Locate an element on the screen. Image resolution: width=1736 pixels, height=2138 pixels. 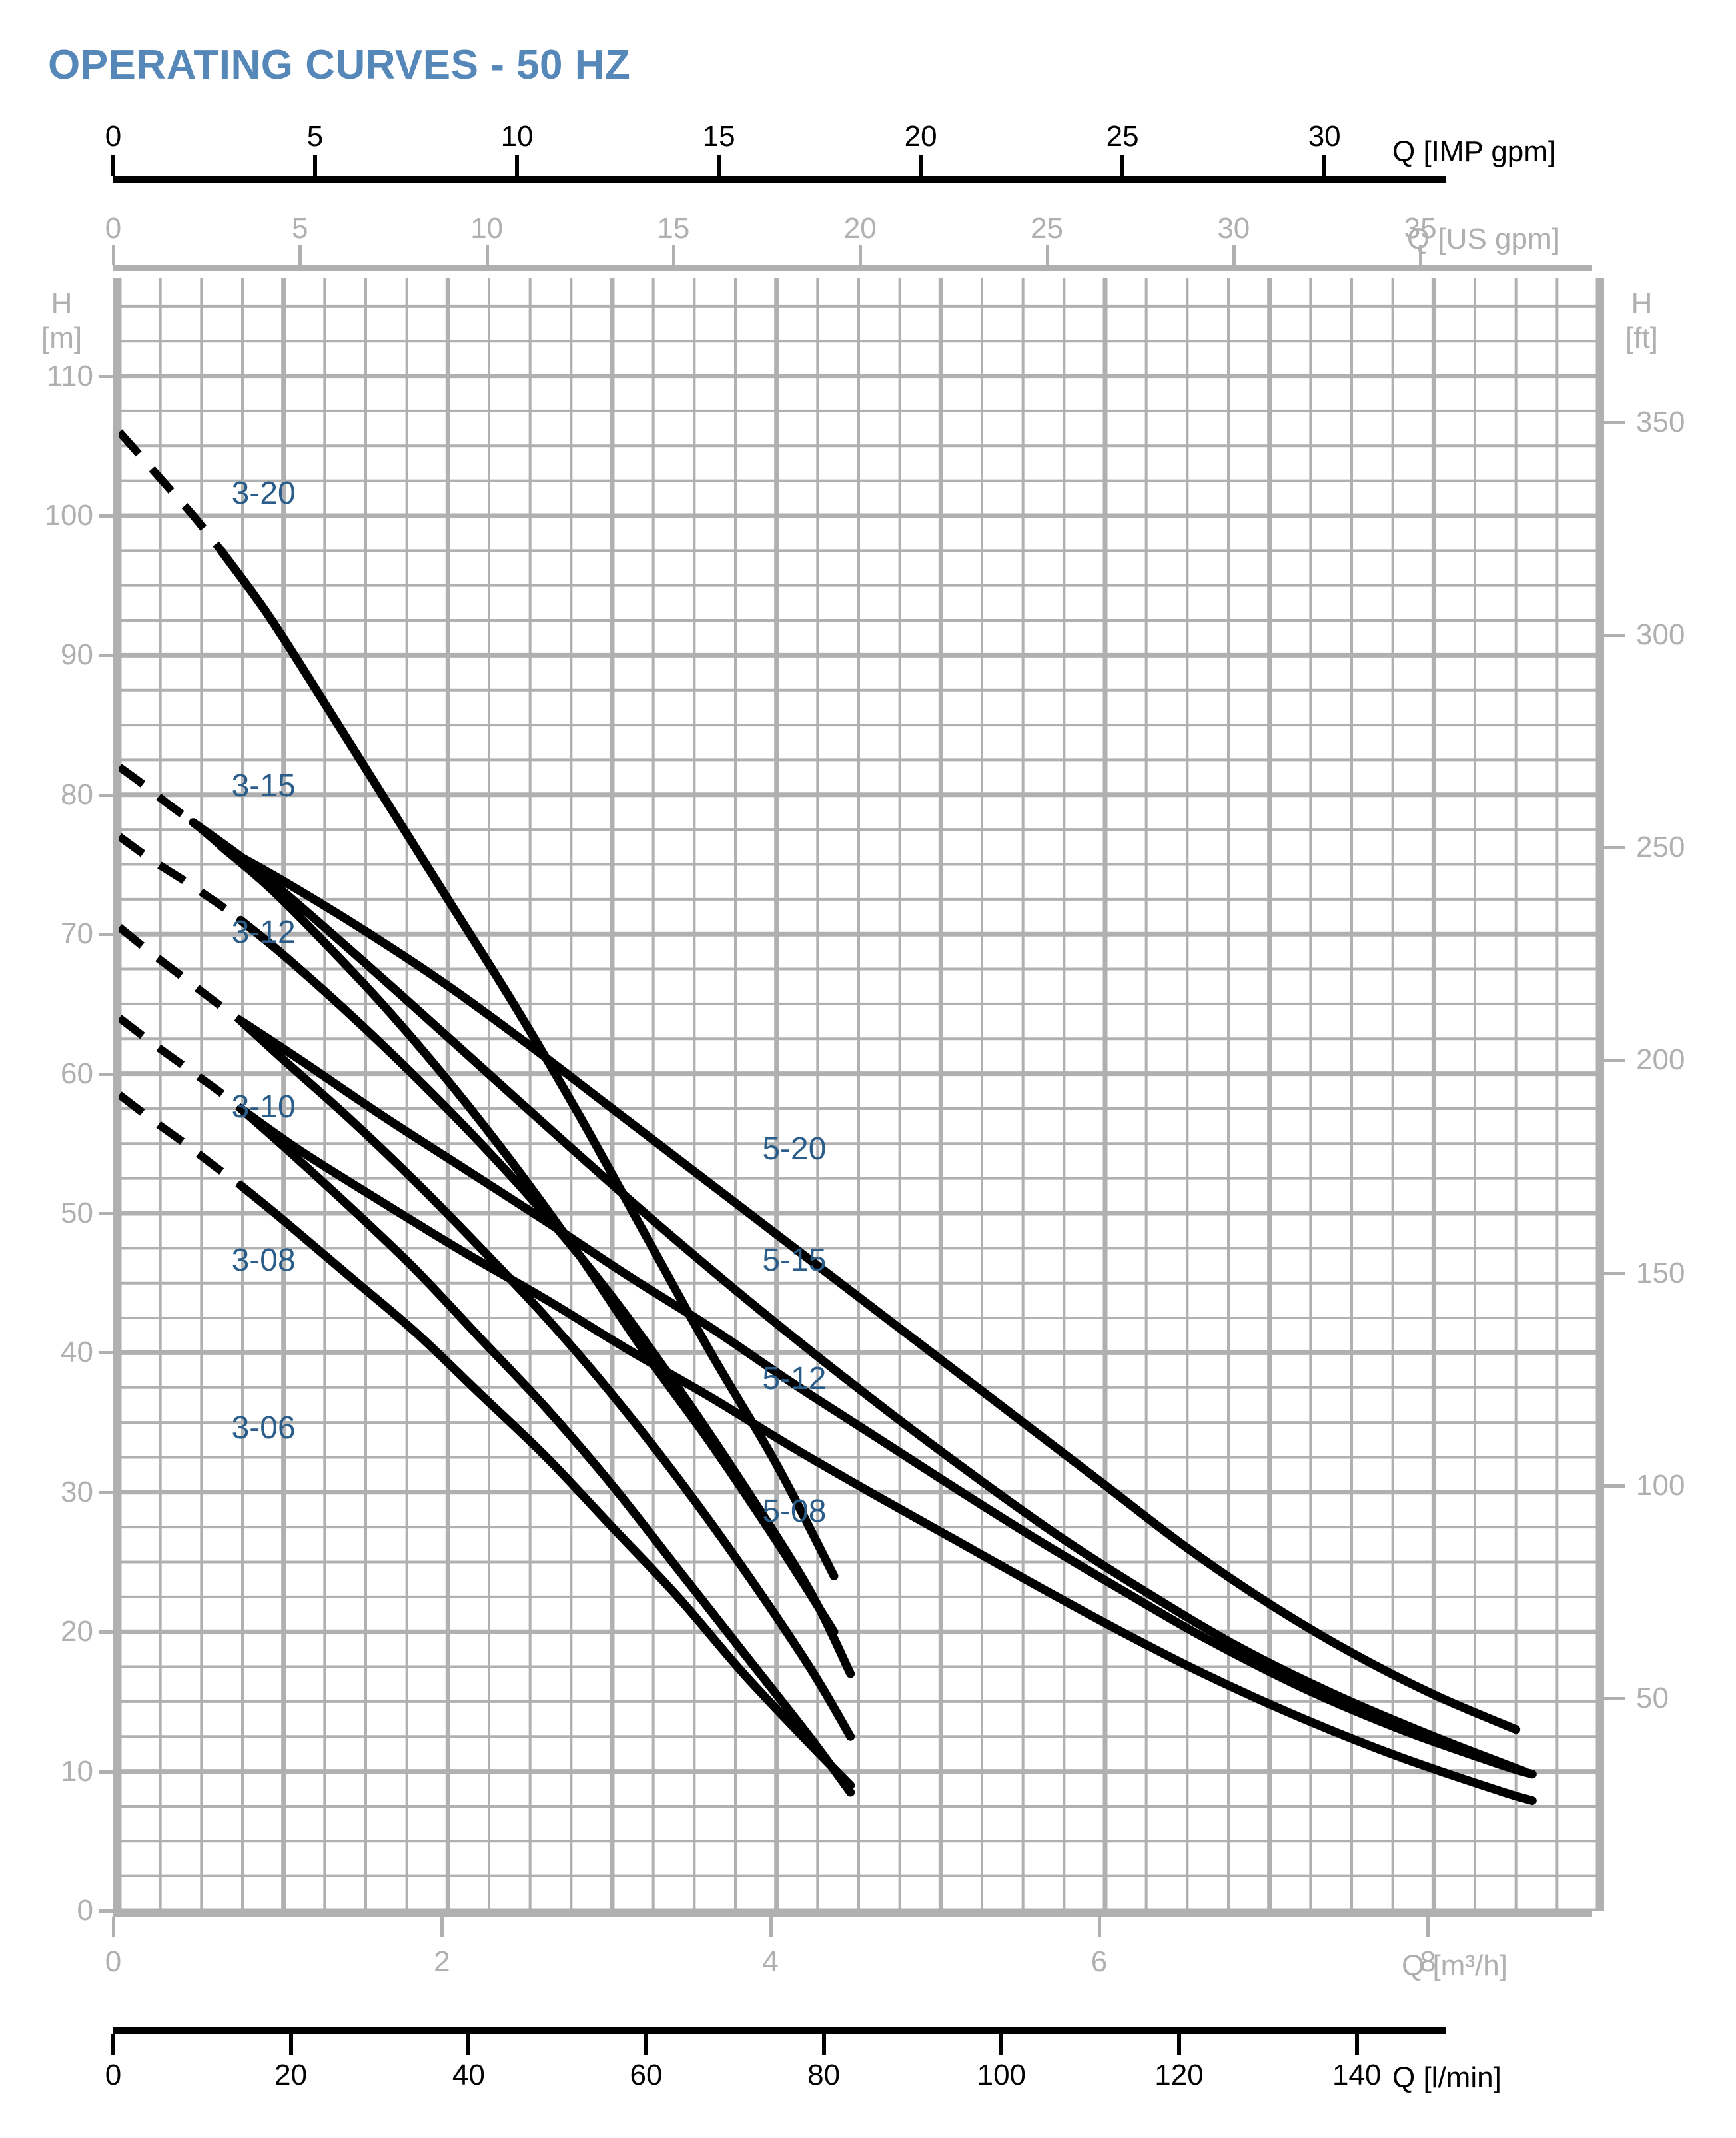
axis-top-imp-gpm-tick-label: 0 is located at coordinates (113, 136).